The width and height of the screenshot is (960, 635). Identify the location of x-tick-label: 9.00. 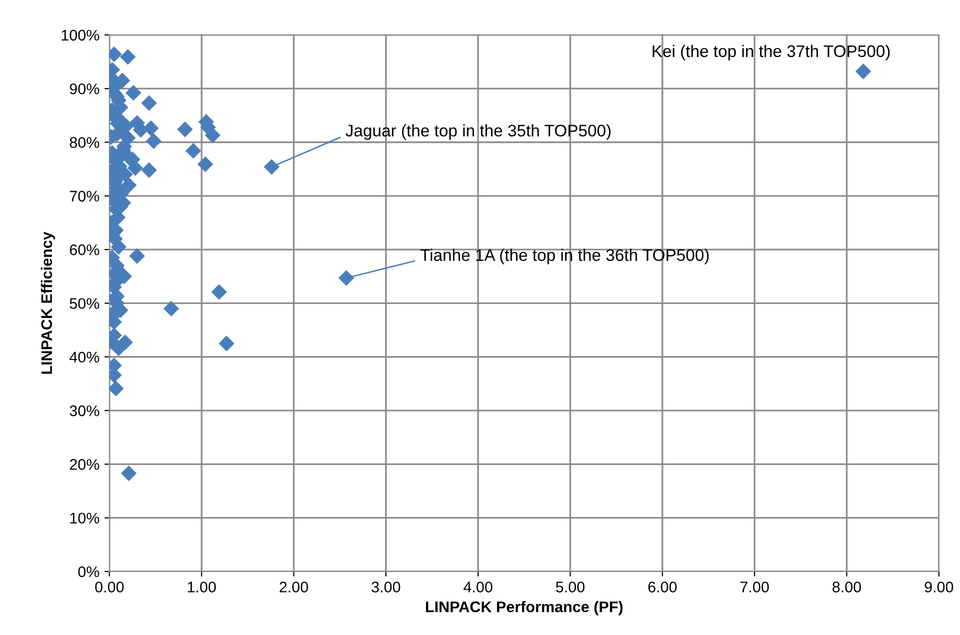
(939, 587).